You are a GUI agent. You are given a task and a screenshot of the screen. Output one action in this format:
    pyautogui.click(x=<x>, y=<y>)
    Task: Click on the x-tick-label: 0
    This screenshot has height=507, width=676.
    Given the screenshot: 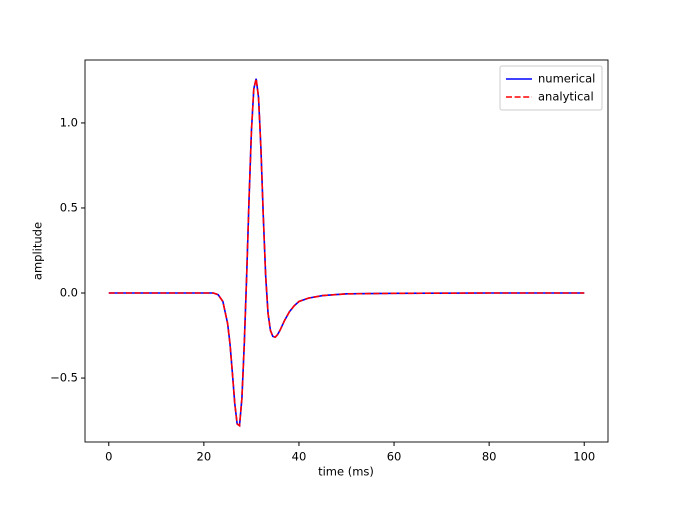 What is the action you would take?
    pyautogui.click(x=108, y=457)
    